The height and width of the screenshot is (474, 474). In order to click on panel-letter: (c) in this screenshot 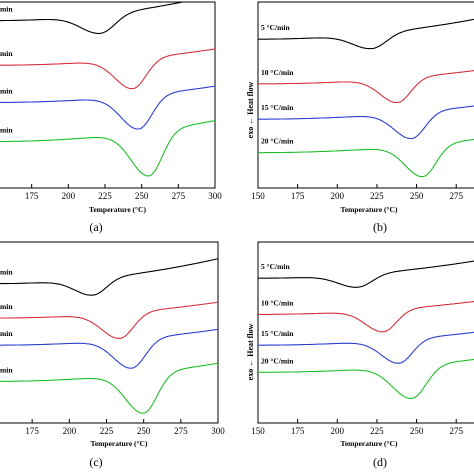, I will do `click(95, 462)`.